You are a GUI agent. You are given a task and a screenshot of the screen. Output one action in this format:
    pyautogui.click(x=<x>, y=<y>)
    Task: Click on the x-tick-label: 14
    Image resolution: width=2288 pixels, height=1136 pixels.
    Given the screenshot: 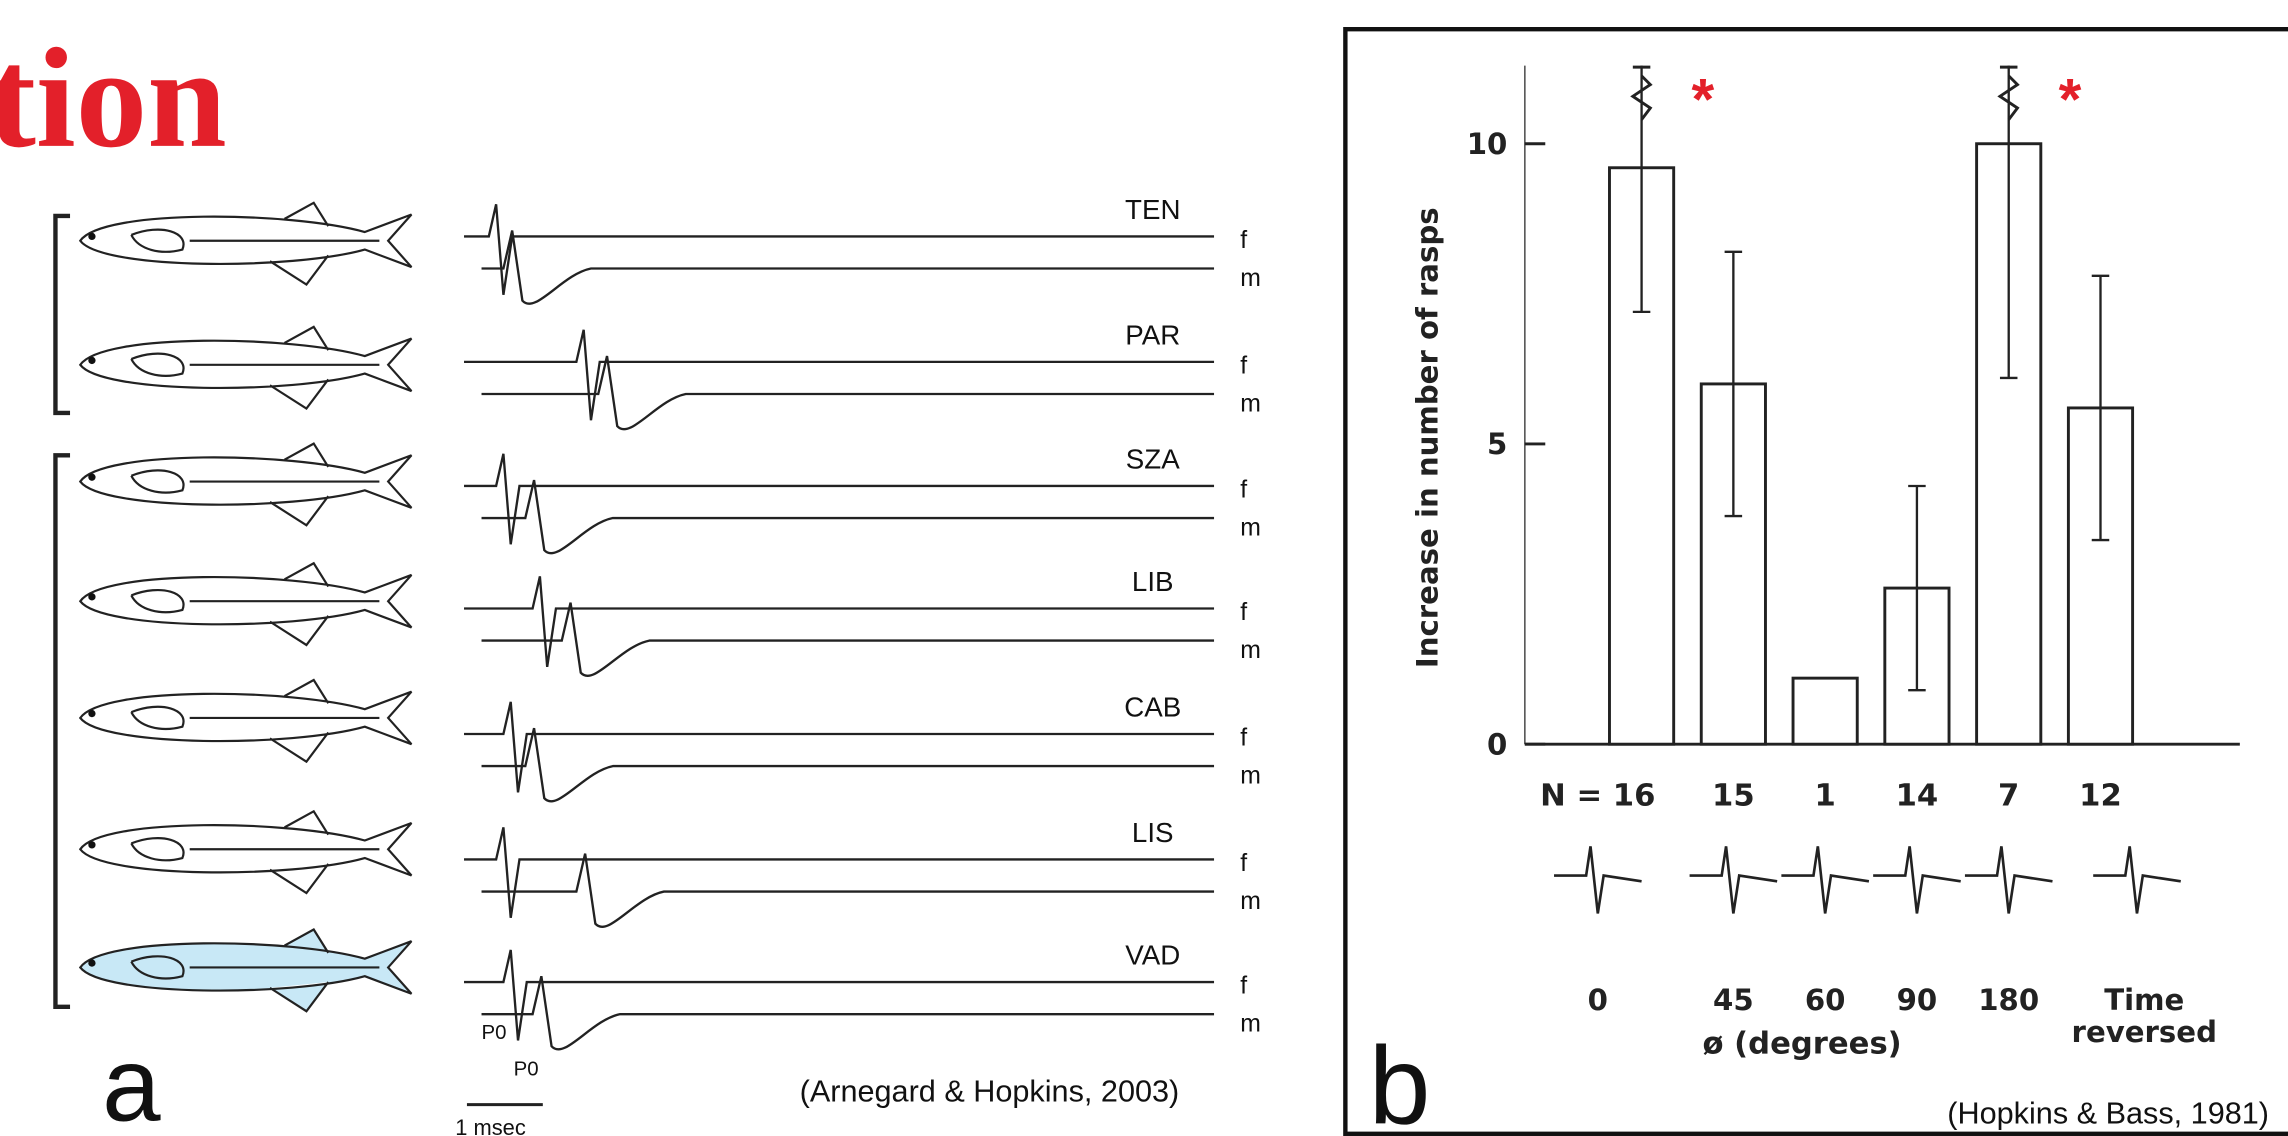 What is the action you would take?
    pyautogui.click(x=1917, y=795)
    